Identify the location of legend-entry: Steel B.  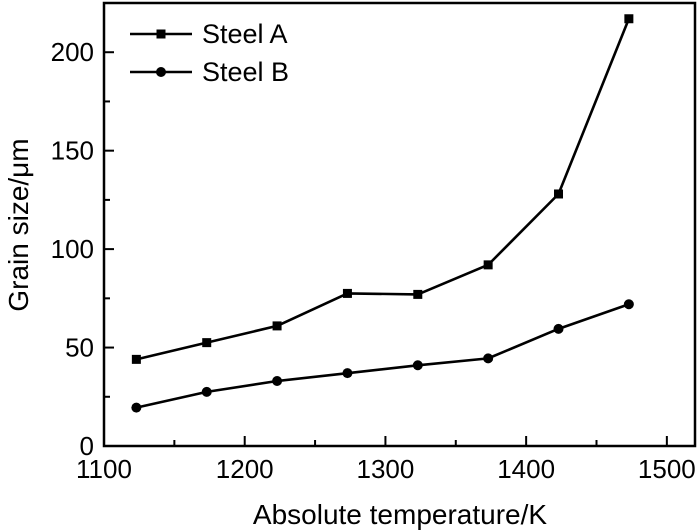
(209, 72).